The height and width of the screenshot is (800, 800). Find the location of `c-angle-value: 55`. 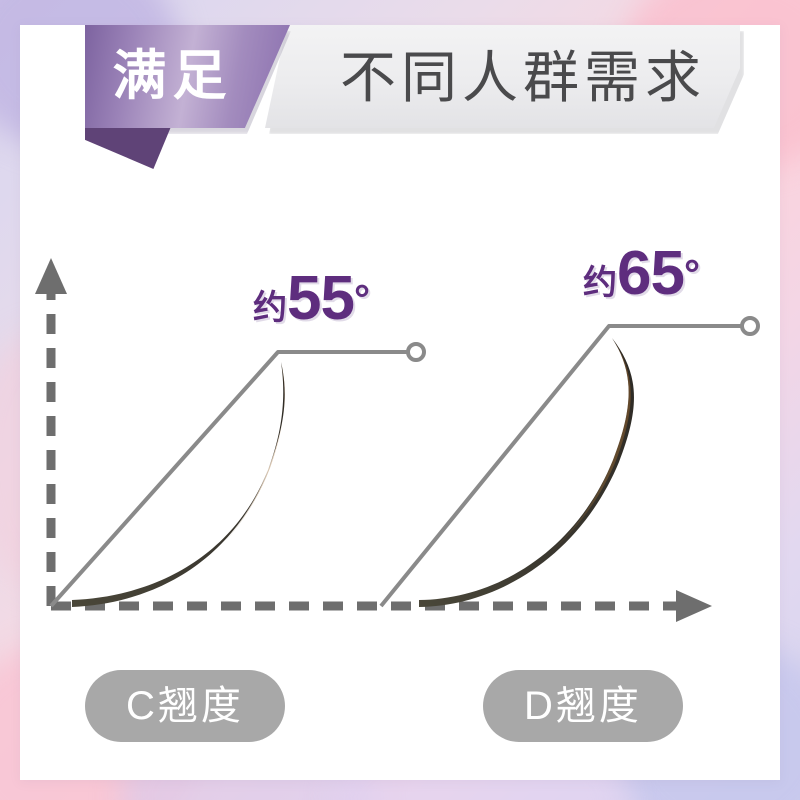

c-angle-value: 55 is located at coordinates (321, 298).